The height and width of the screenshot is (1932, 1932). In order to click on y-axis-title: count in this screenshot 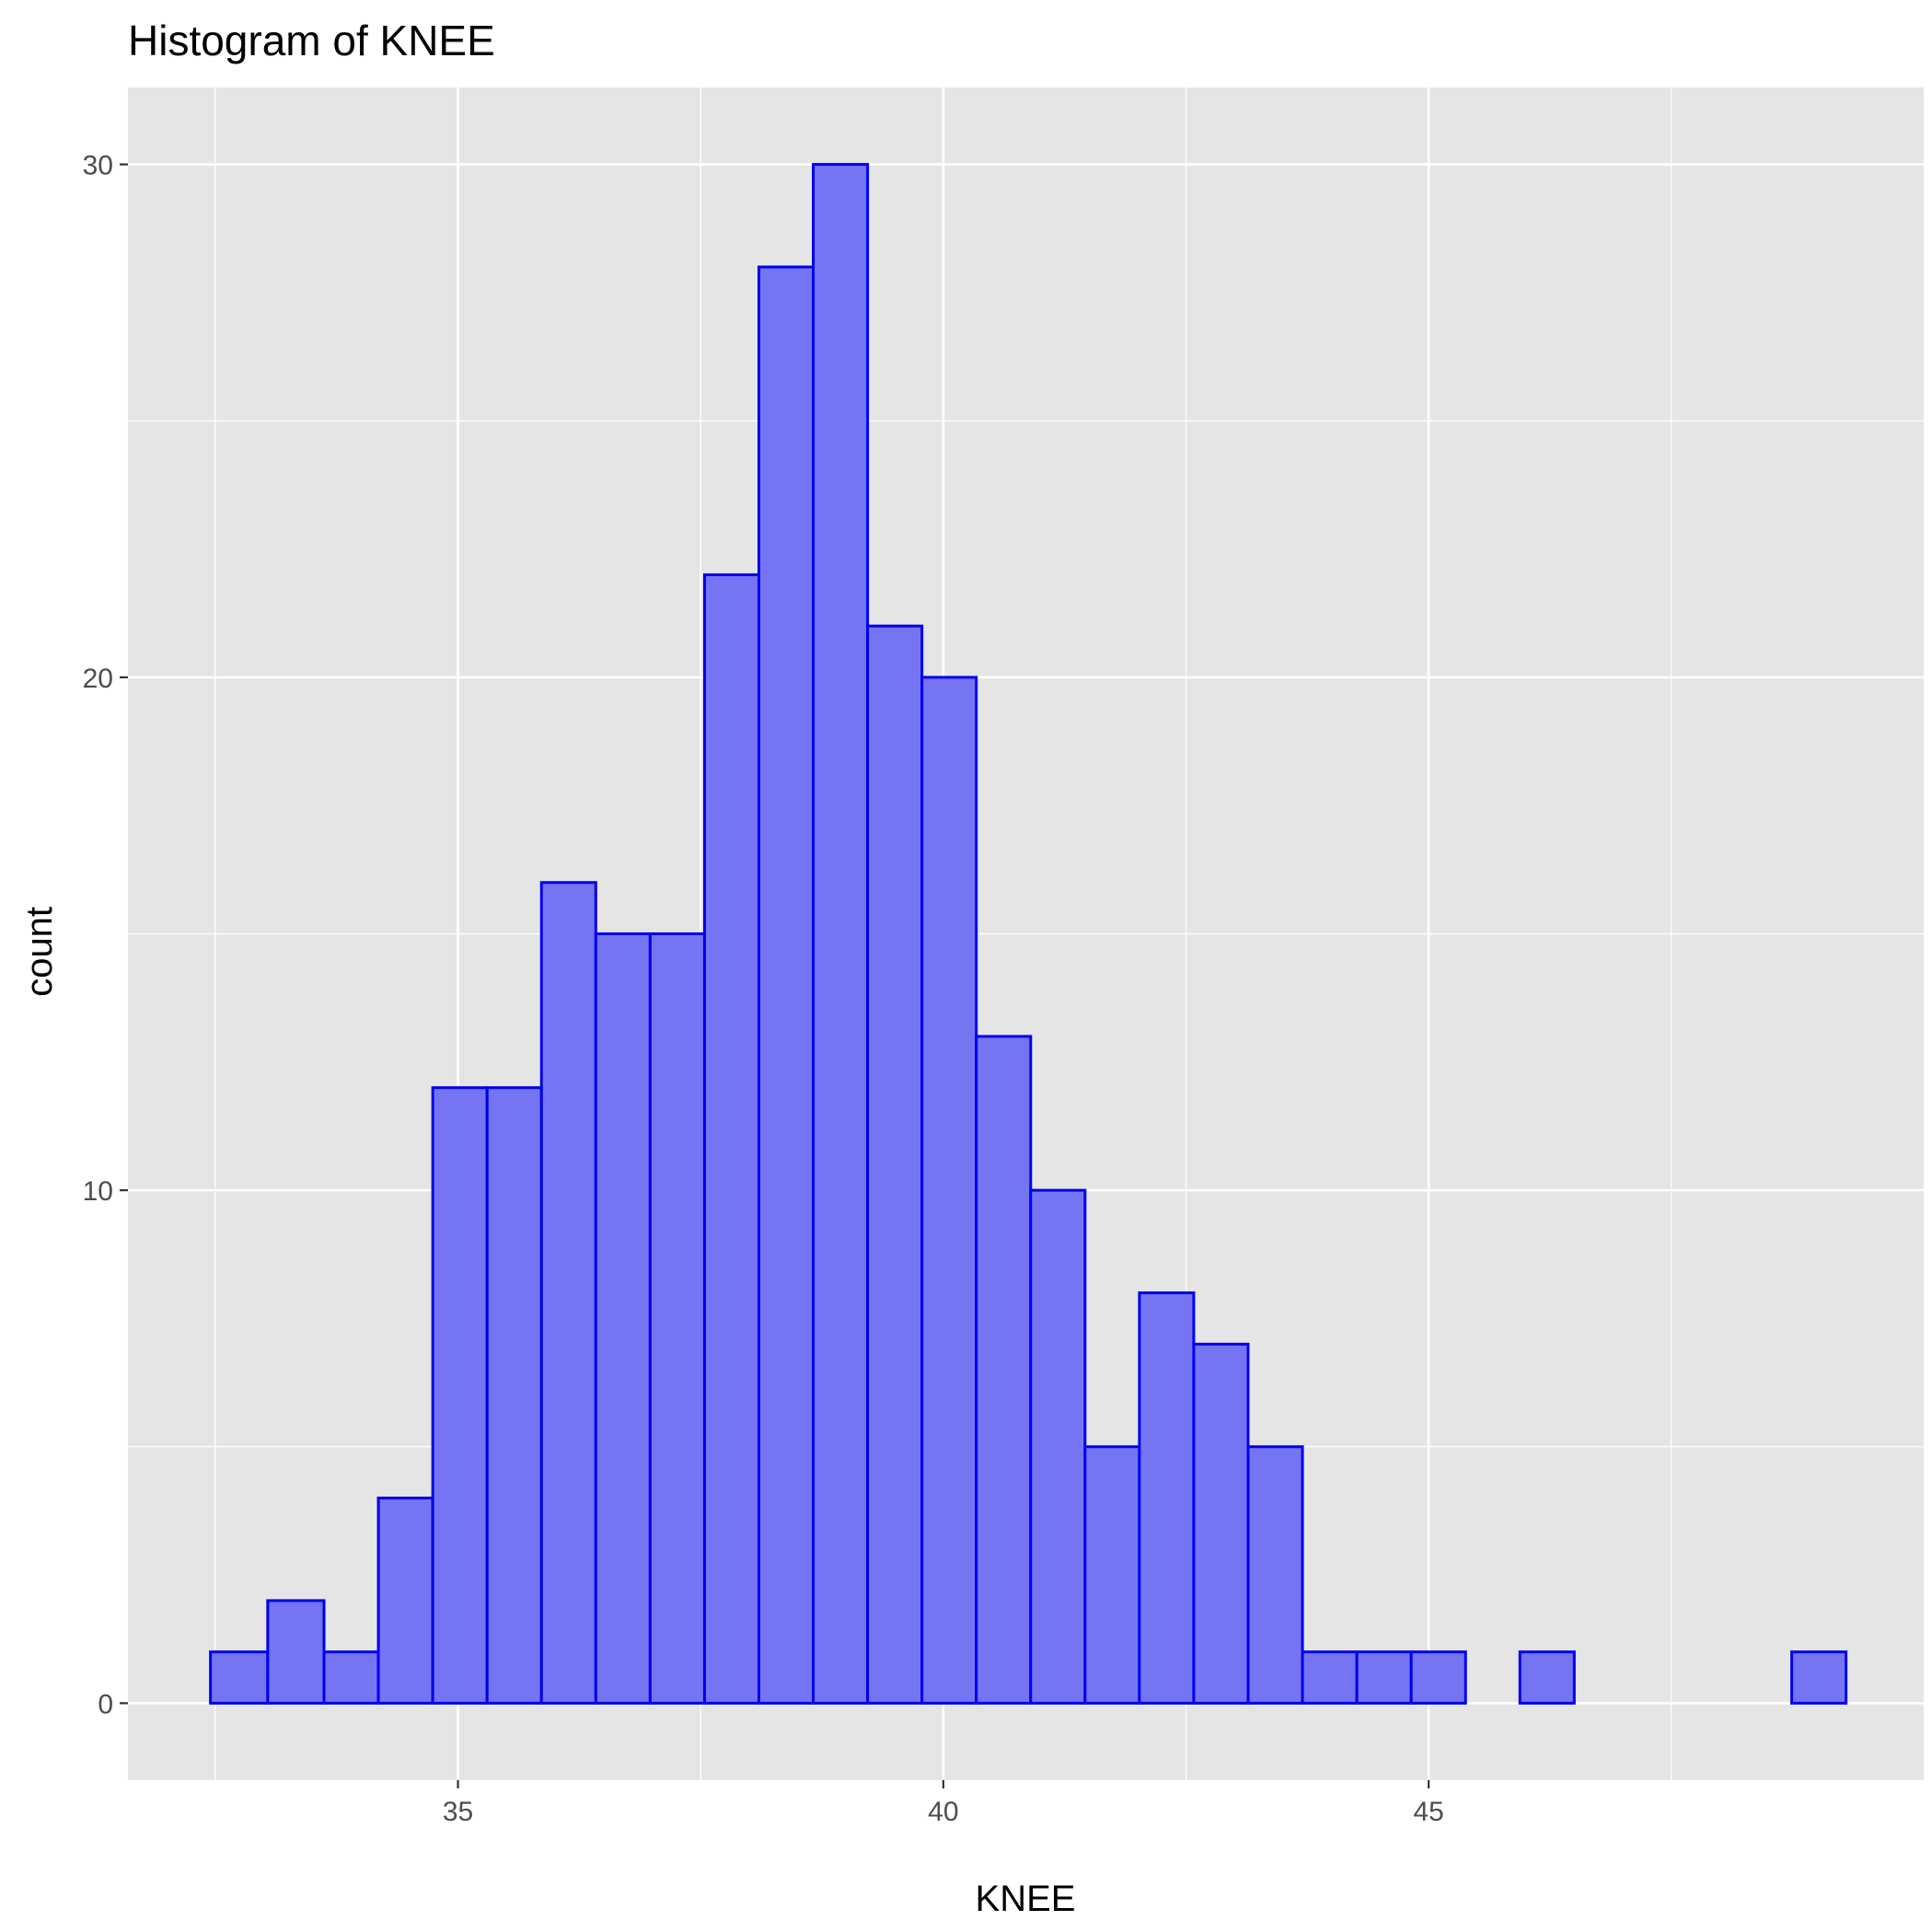, I will do `click(40, 952)`.